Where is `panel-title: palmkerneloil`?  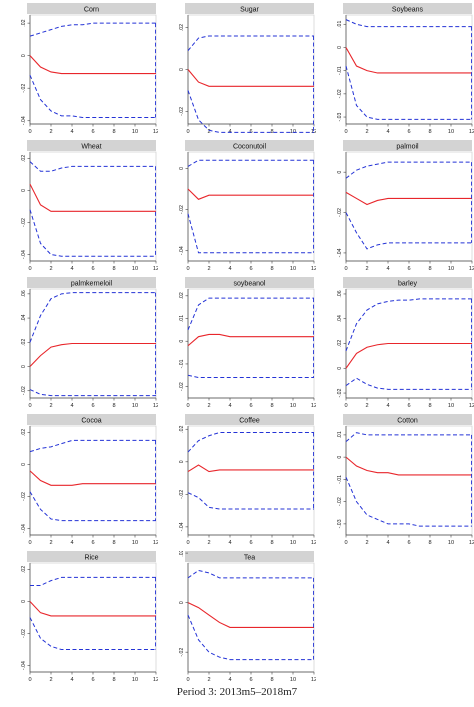
panel-title: palmkerneloil is located at coordinates (92, 284).